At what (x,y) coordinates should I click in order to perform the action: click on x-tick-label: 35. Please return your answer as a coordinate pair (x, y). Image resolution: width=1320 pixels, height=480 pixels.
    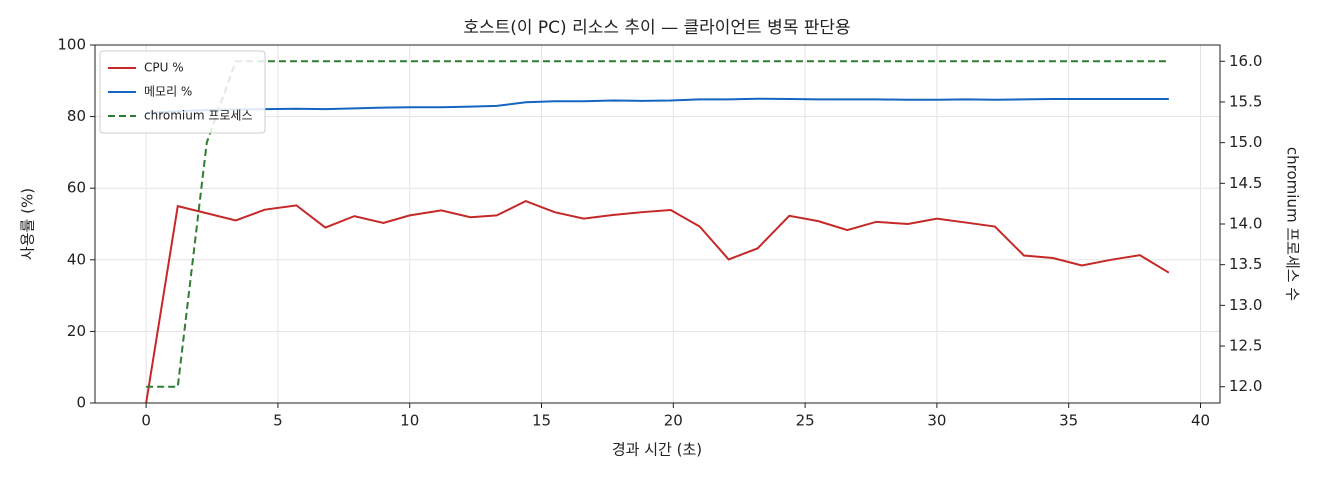
    Looking at the image, I should click on (1068, 421).